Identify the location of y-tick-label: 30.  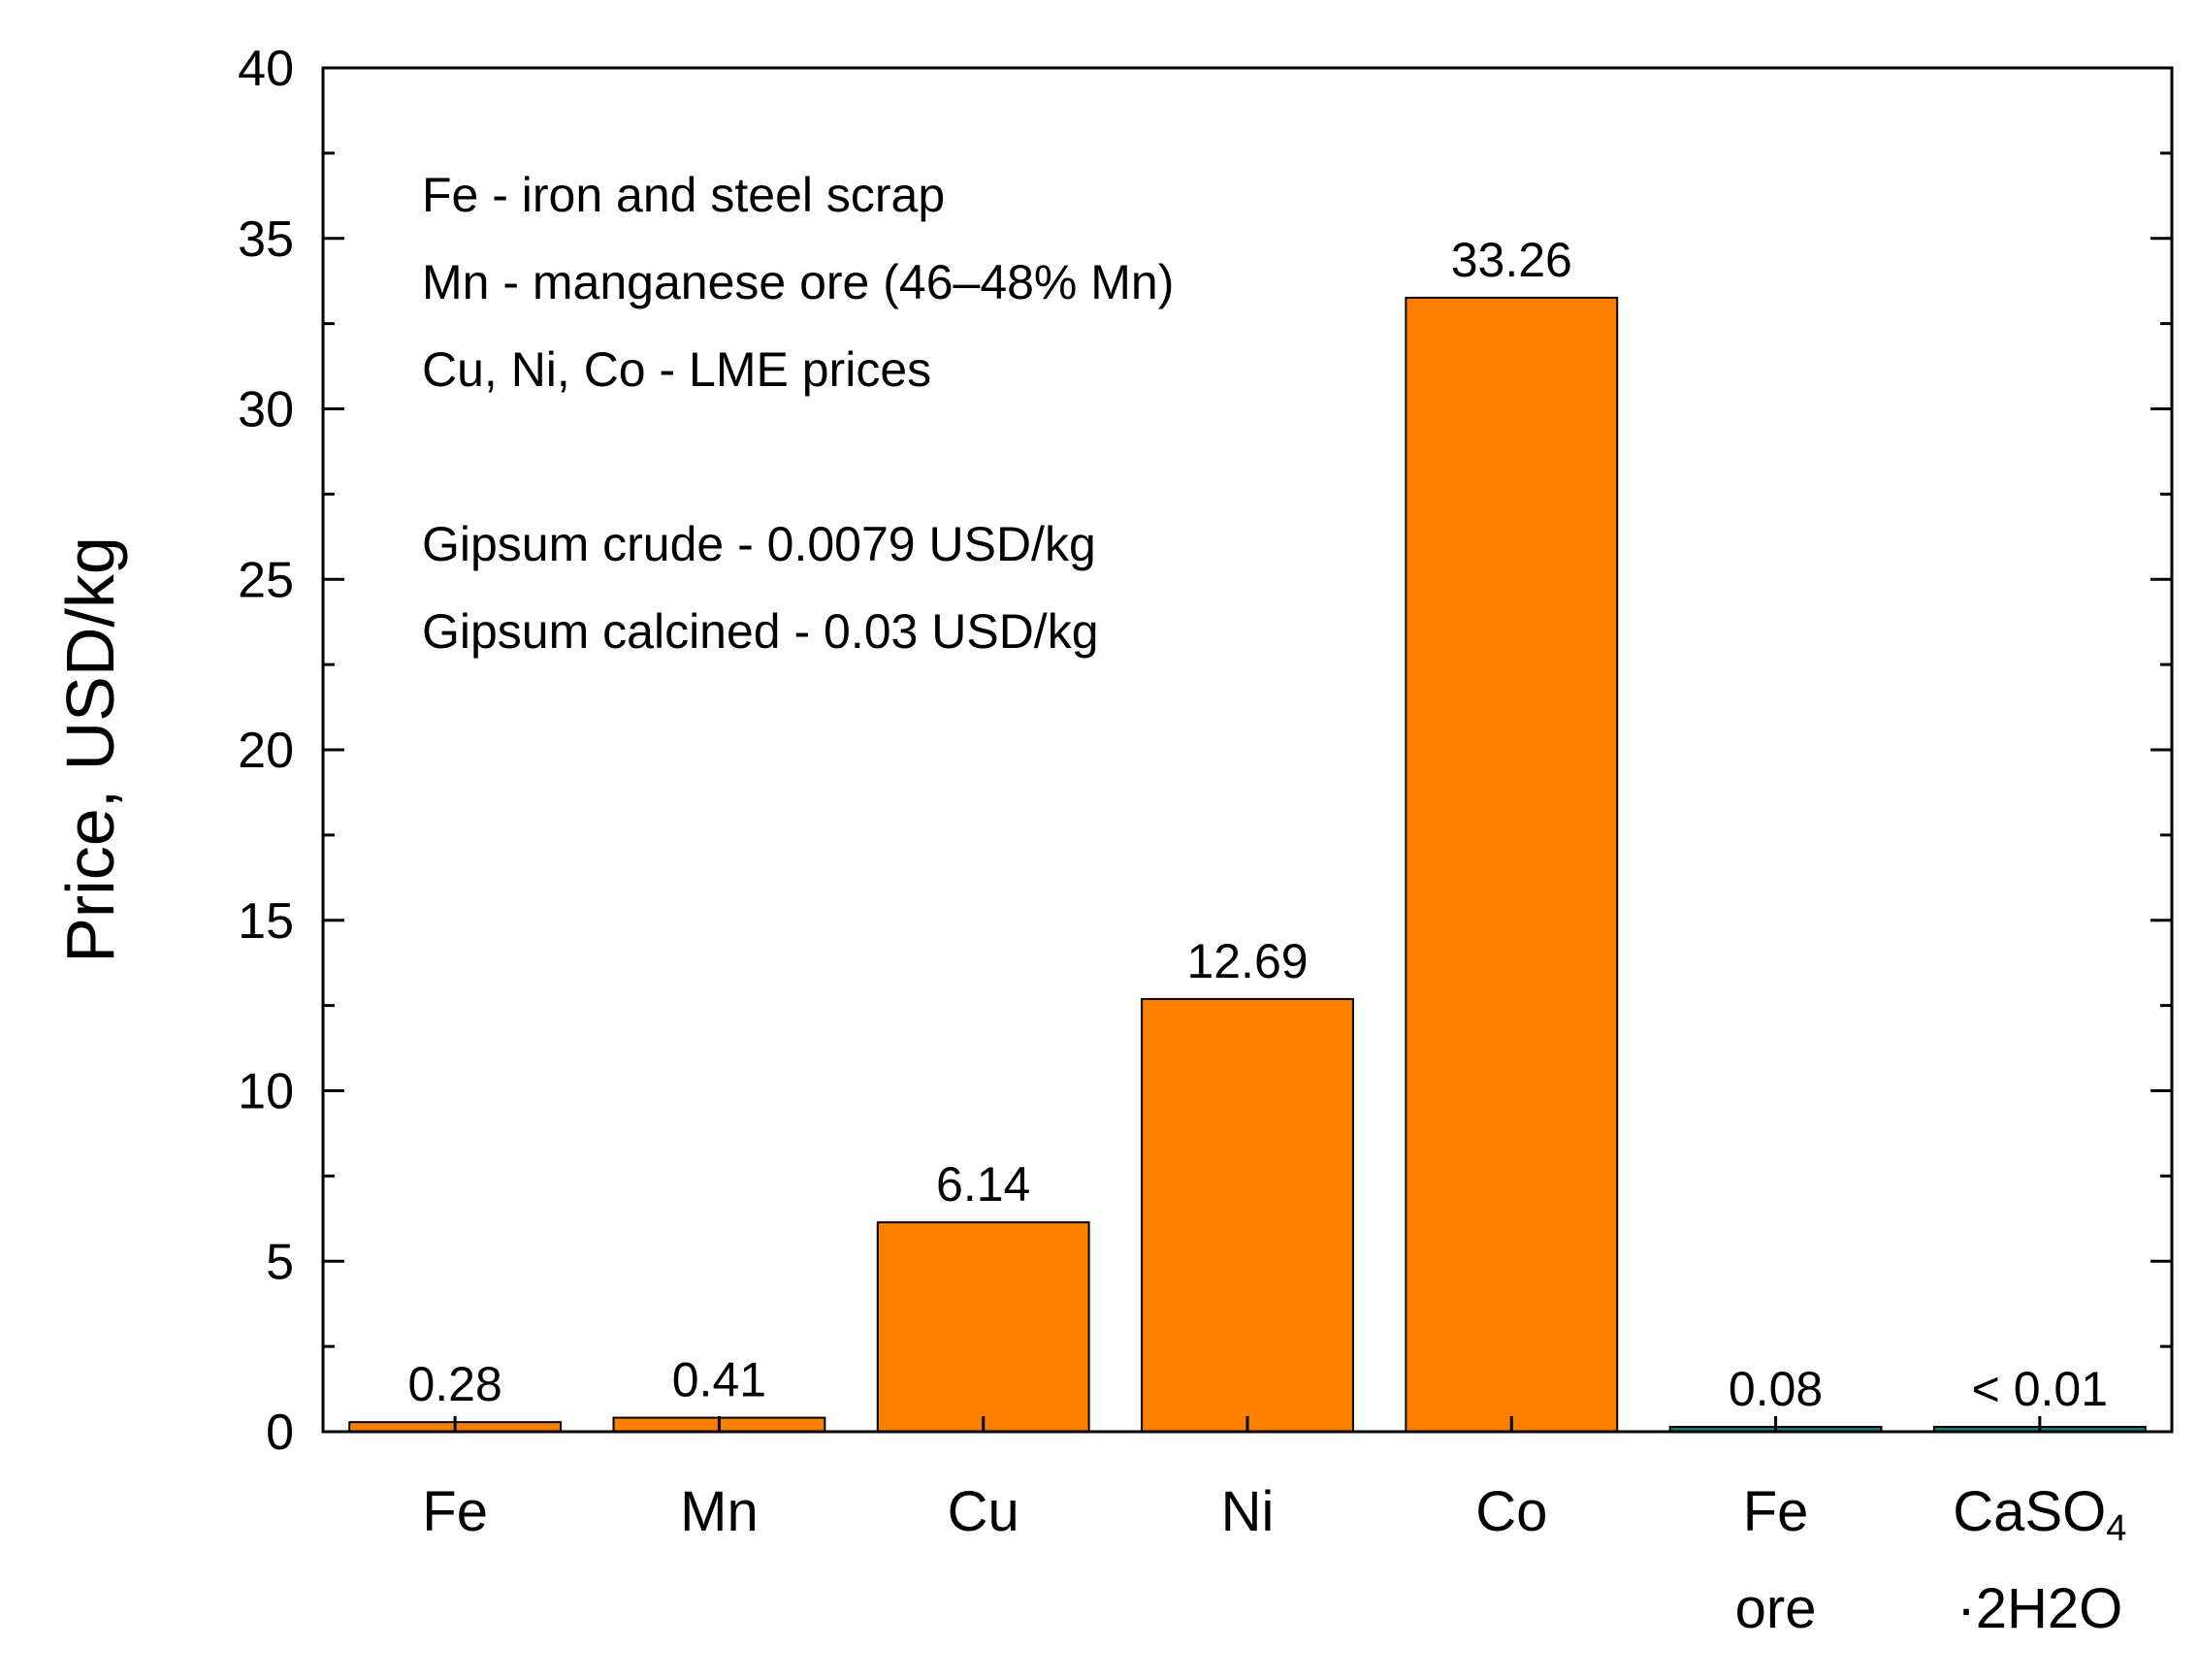
(266, 410).